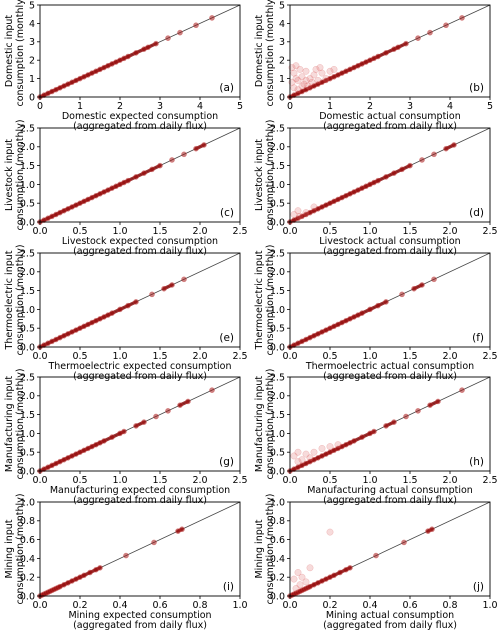  What do you see at coordinates (139, 366) in the screenshot?
I see `x-axis-label: Thermoelectric expected consumption` at bounding box center [139, 366].